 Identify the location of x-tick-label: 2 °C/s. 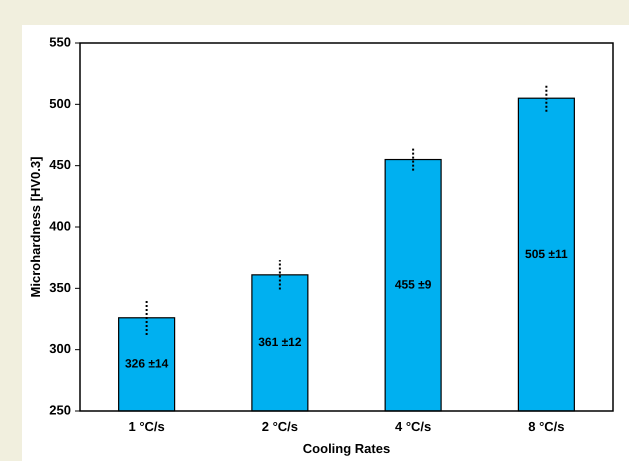
(280, 426).